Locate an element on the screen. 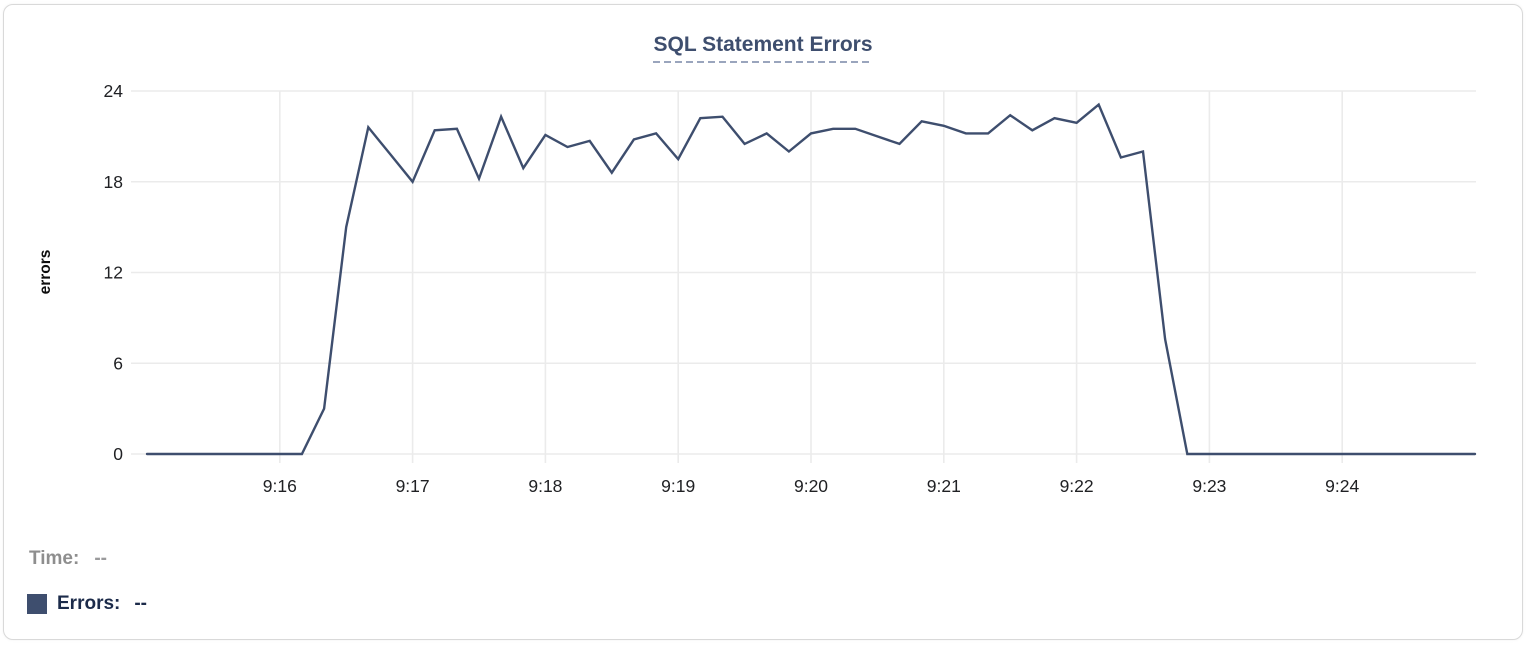 Image resolution: width=1528 pixels, height=652 pixels. x-tick-label: 9:23 is located at coordinates (1209, 486).